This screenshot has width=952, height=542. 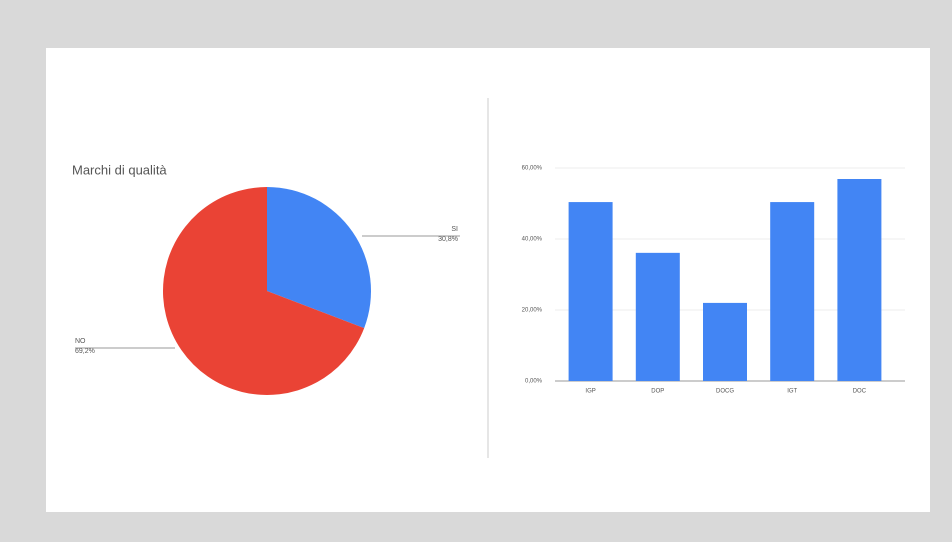 What do you see at coordinates (725, 392) in the screenshot?
I see `x-tick-label: DOCG` at bounding box center [725, 392].